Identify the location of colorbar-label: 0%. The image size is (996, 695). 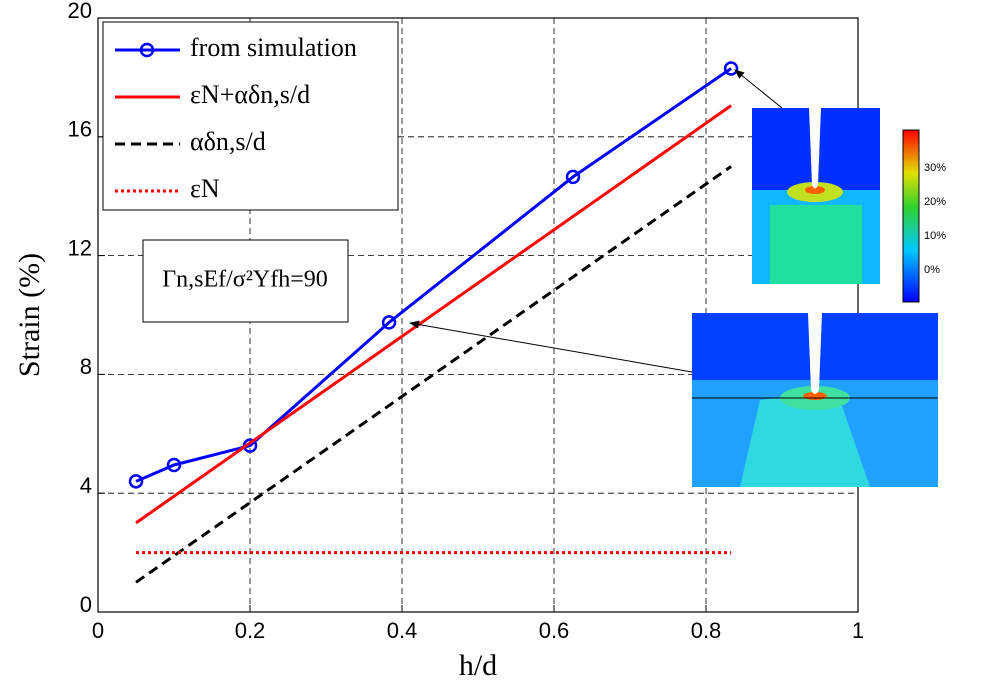
(932, 270).